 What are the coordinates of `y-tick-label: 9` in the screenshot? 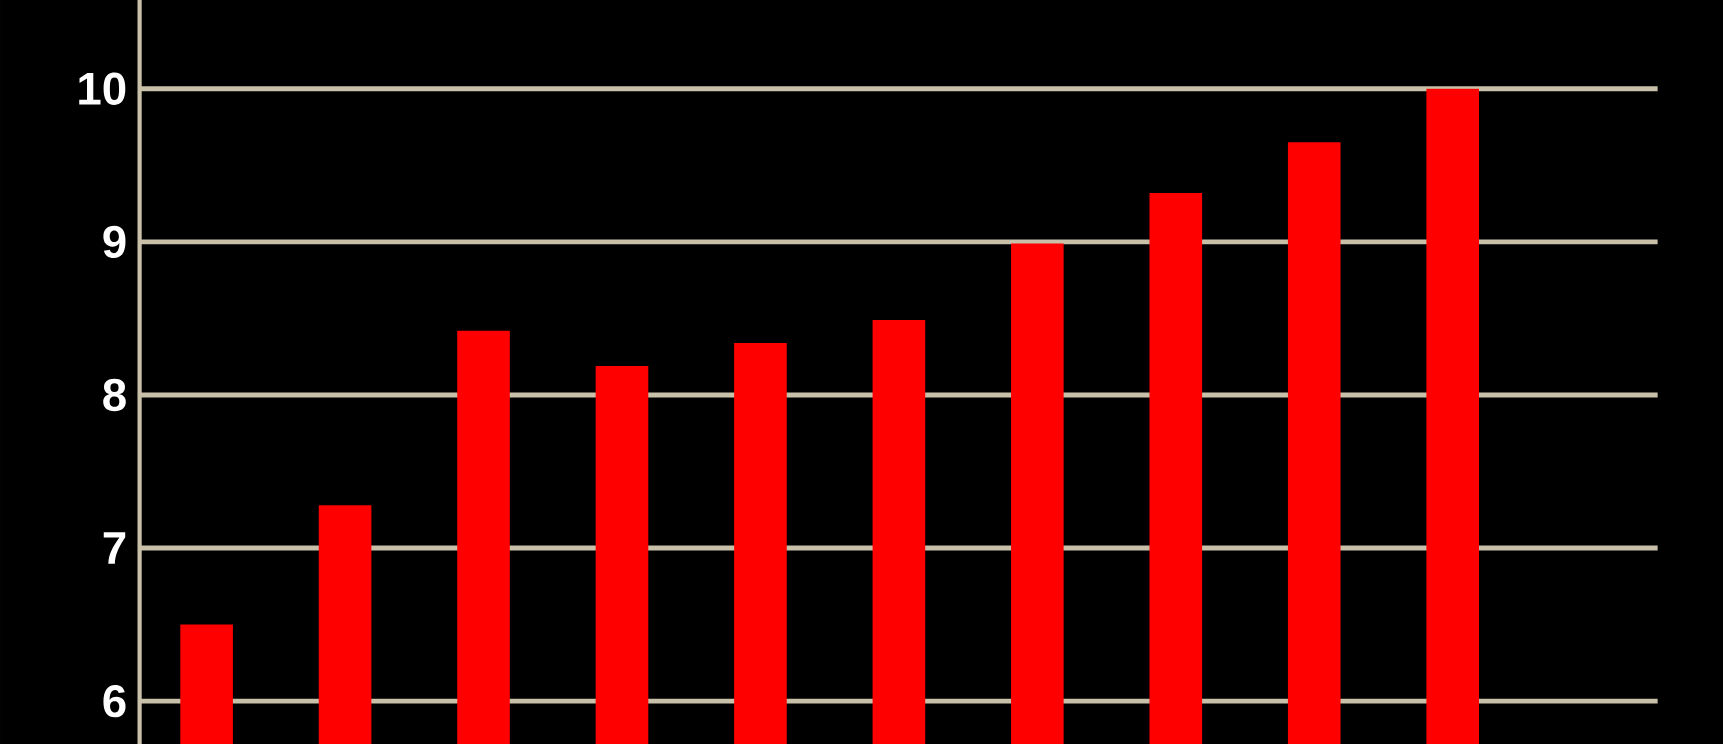 It's located at (114, 242).